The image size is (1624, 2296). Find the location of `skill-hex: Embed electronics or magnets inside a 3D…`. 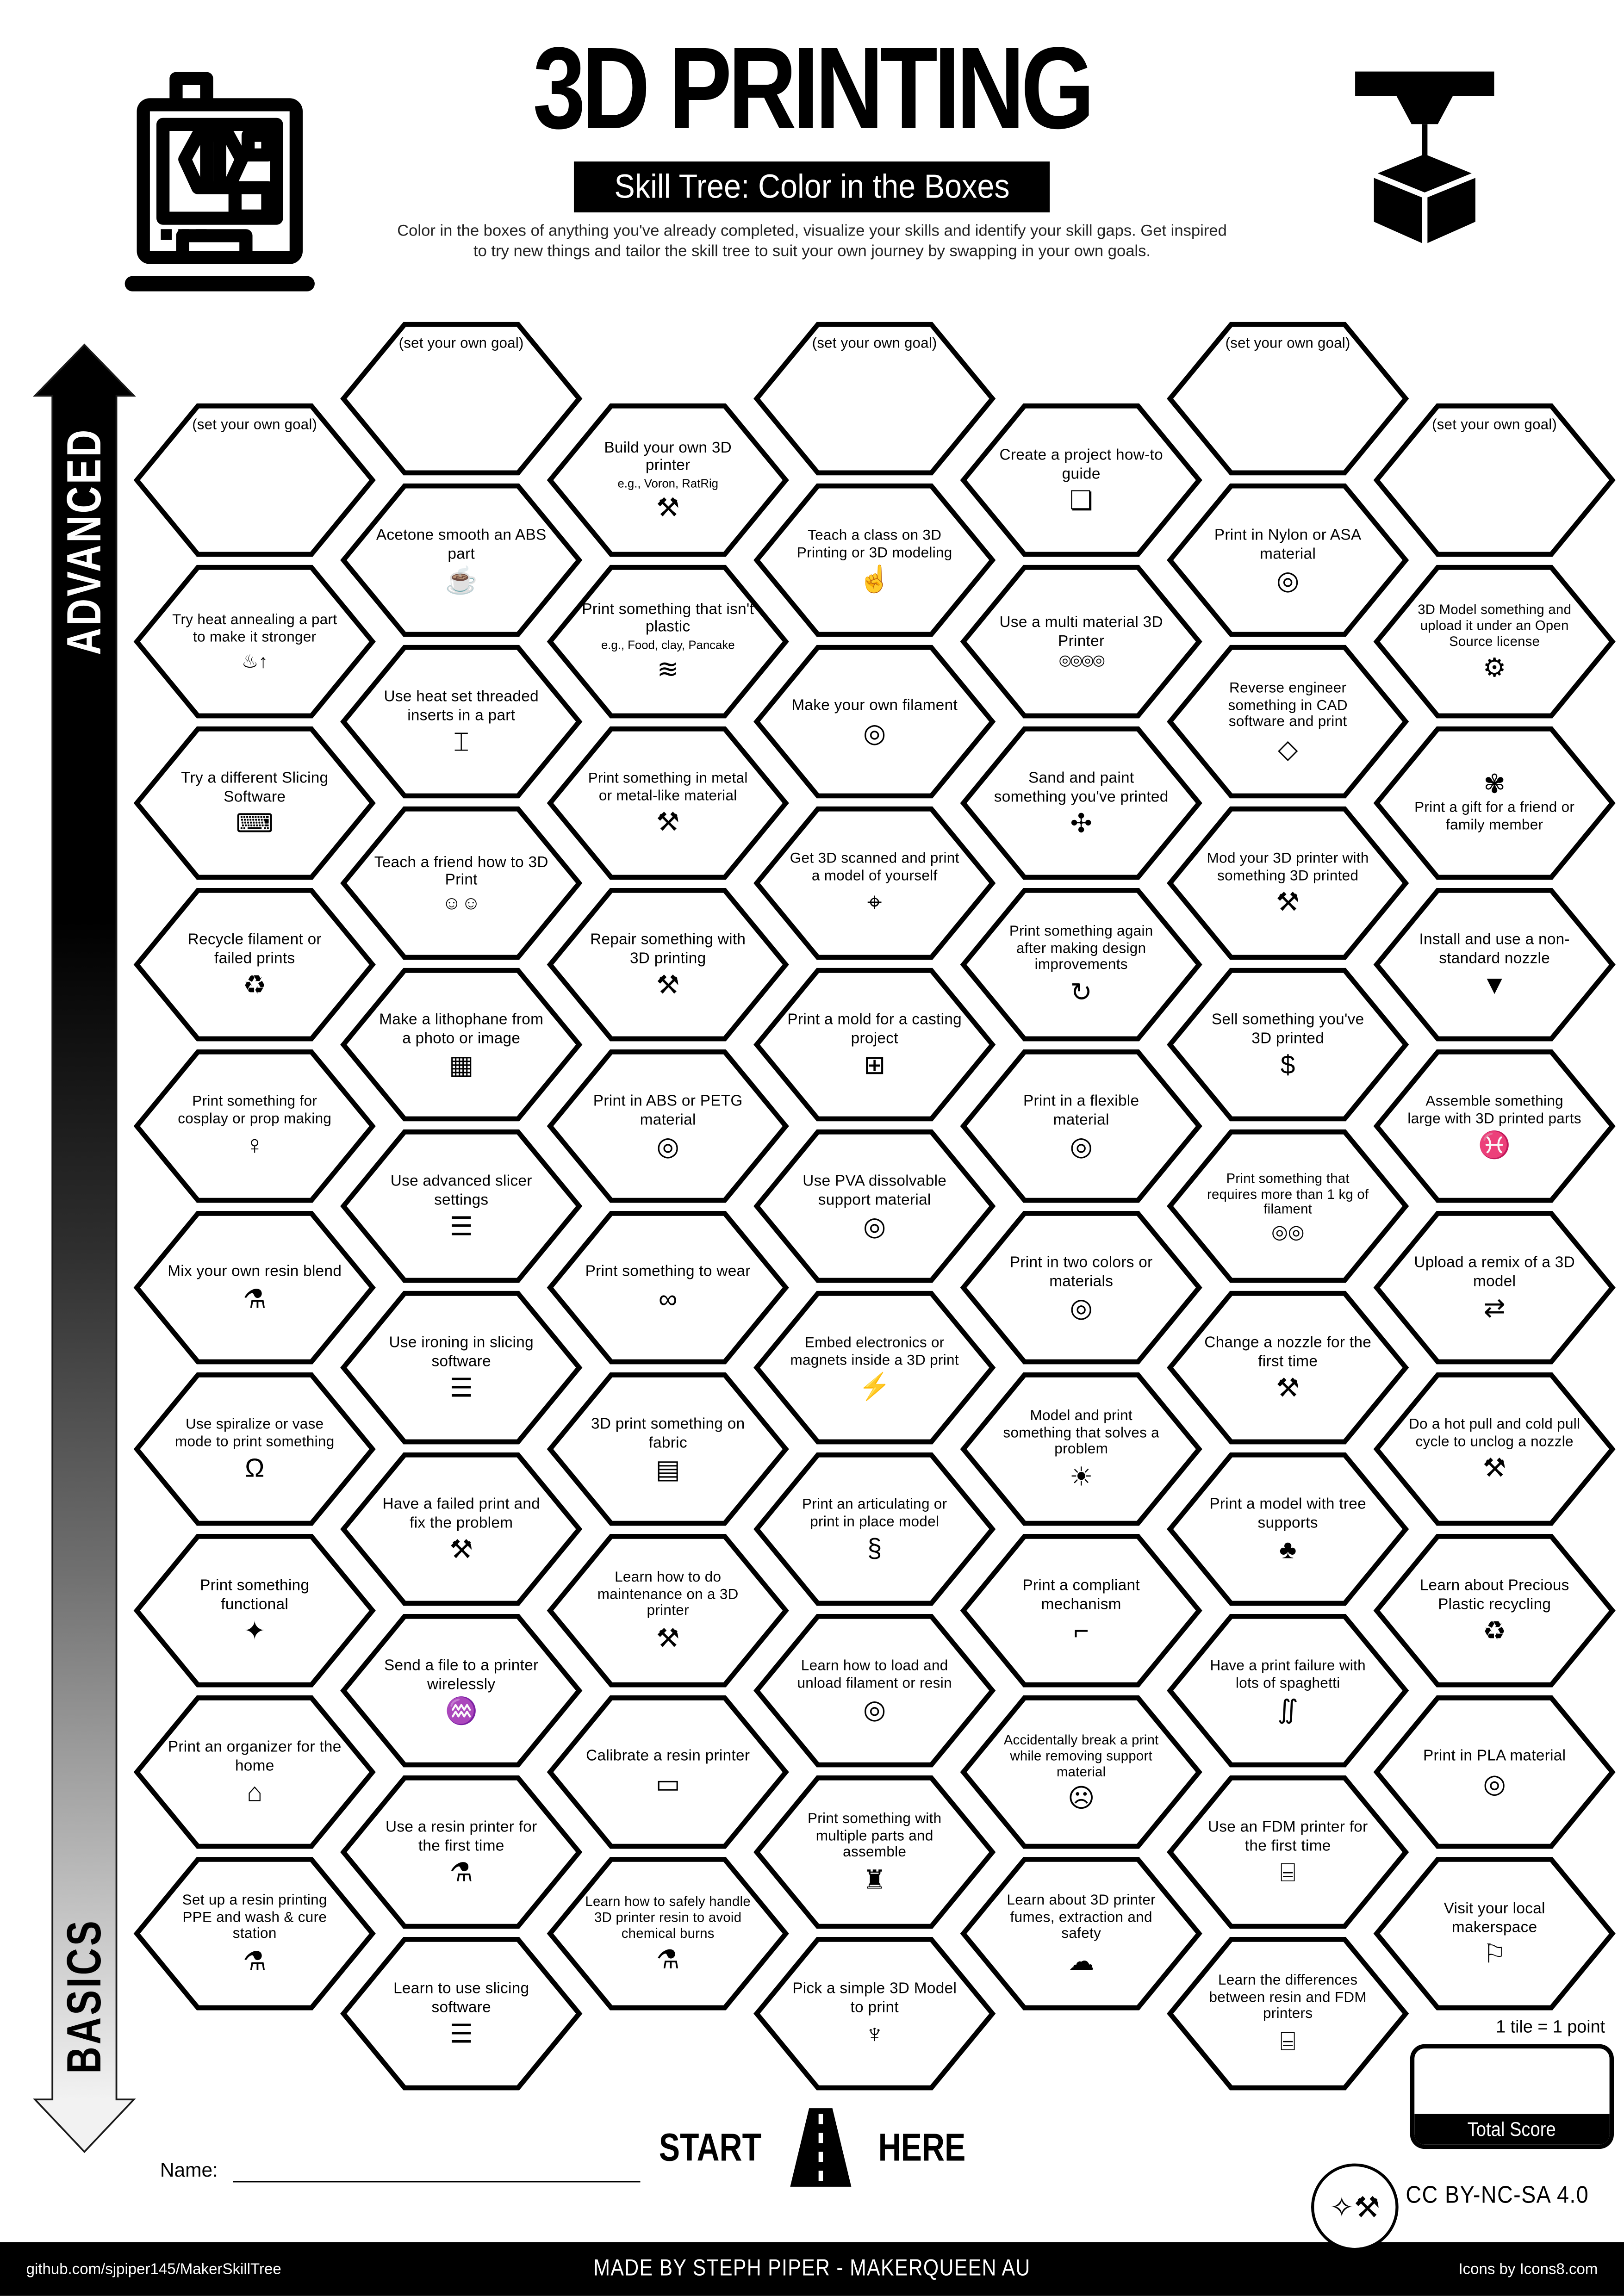

skill-hex: Embed electronics or magnets inside a 3D… is located at coordinates (875, 1368).